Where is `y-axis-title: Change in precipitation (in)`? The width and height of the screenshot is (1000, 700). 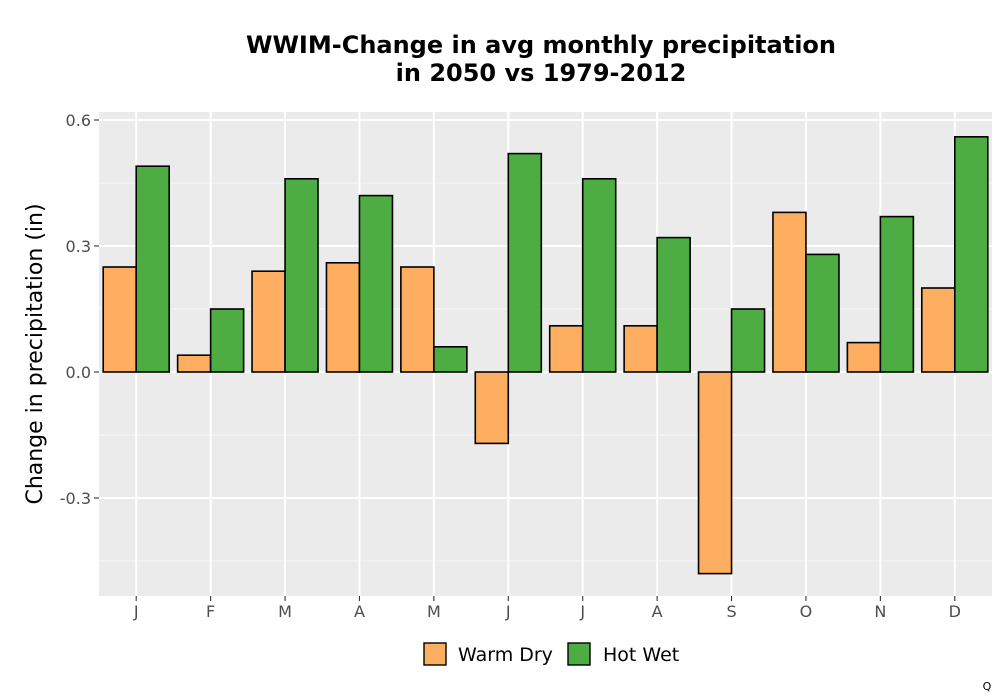 y-axis-title: Change in precipitation (in) is located at coordinates (35, 353).